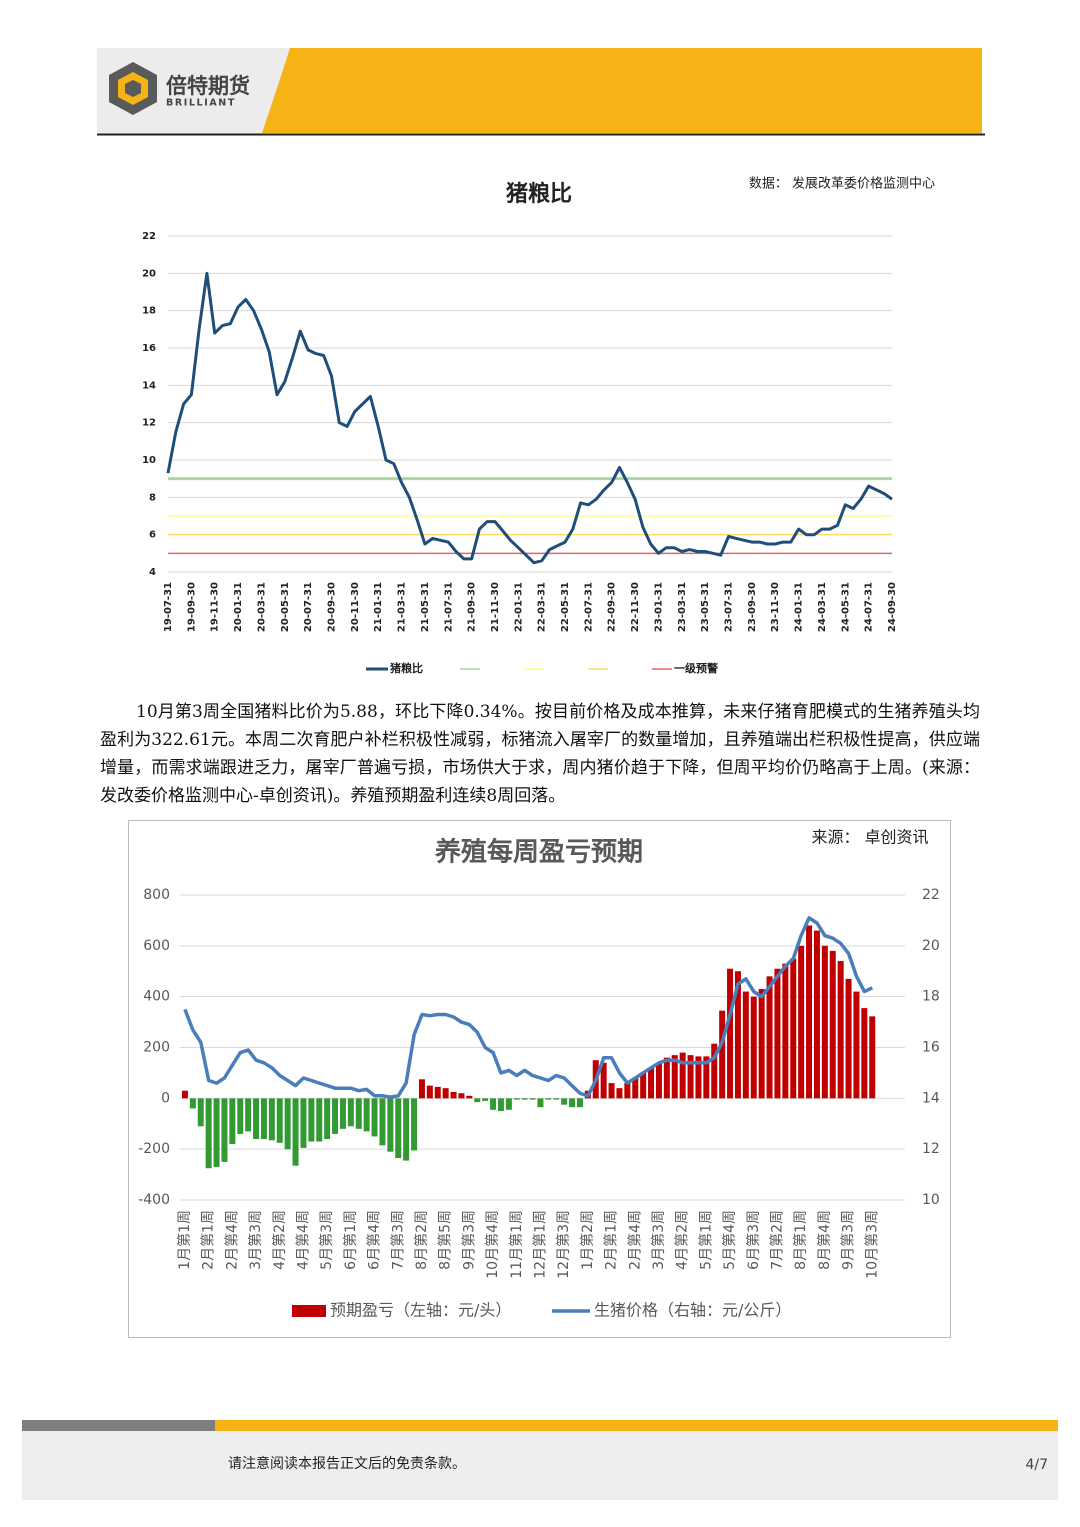  I want to click on y-tick-label: 8, so click(152, 497).